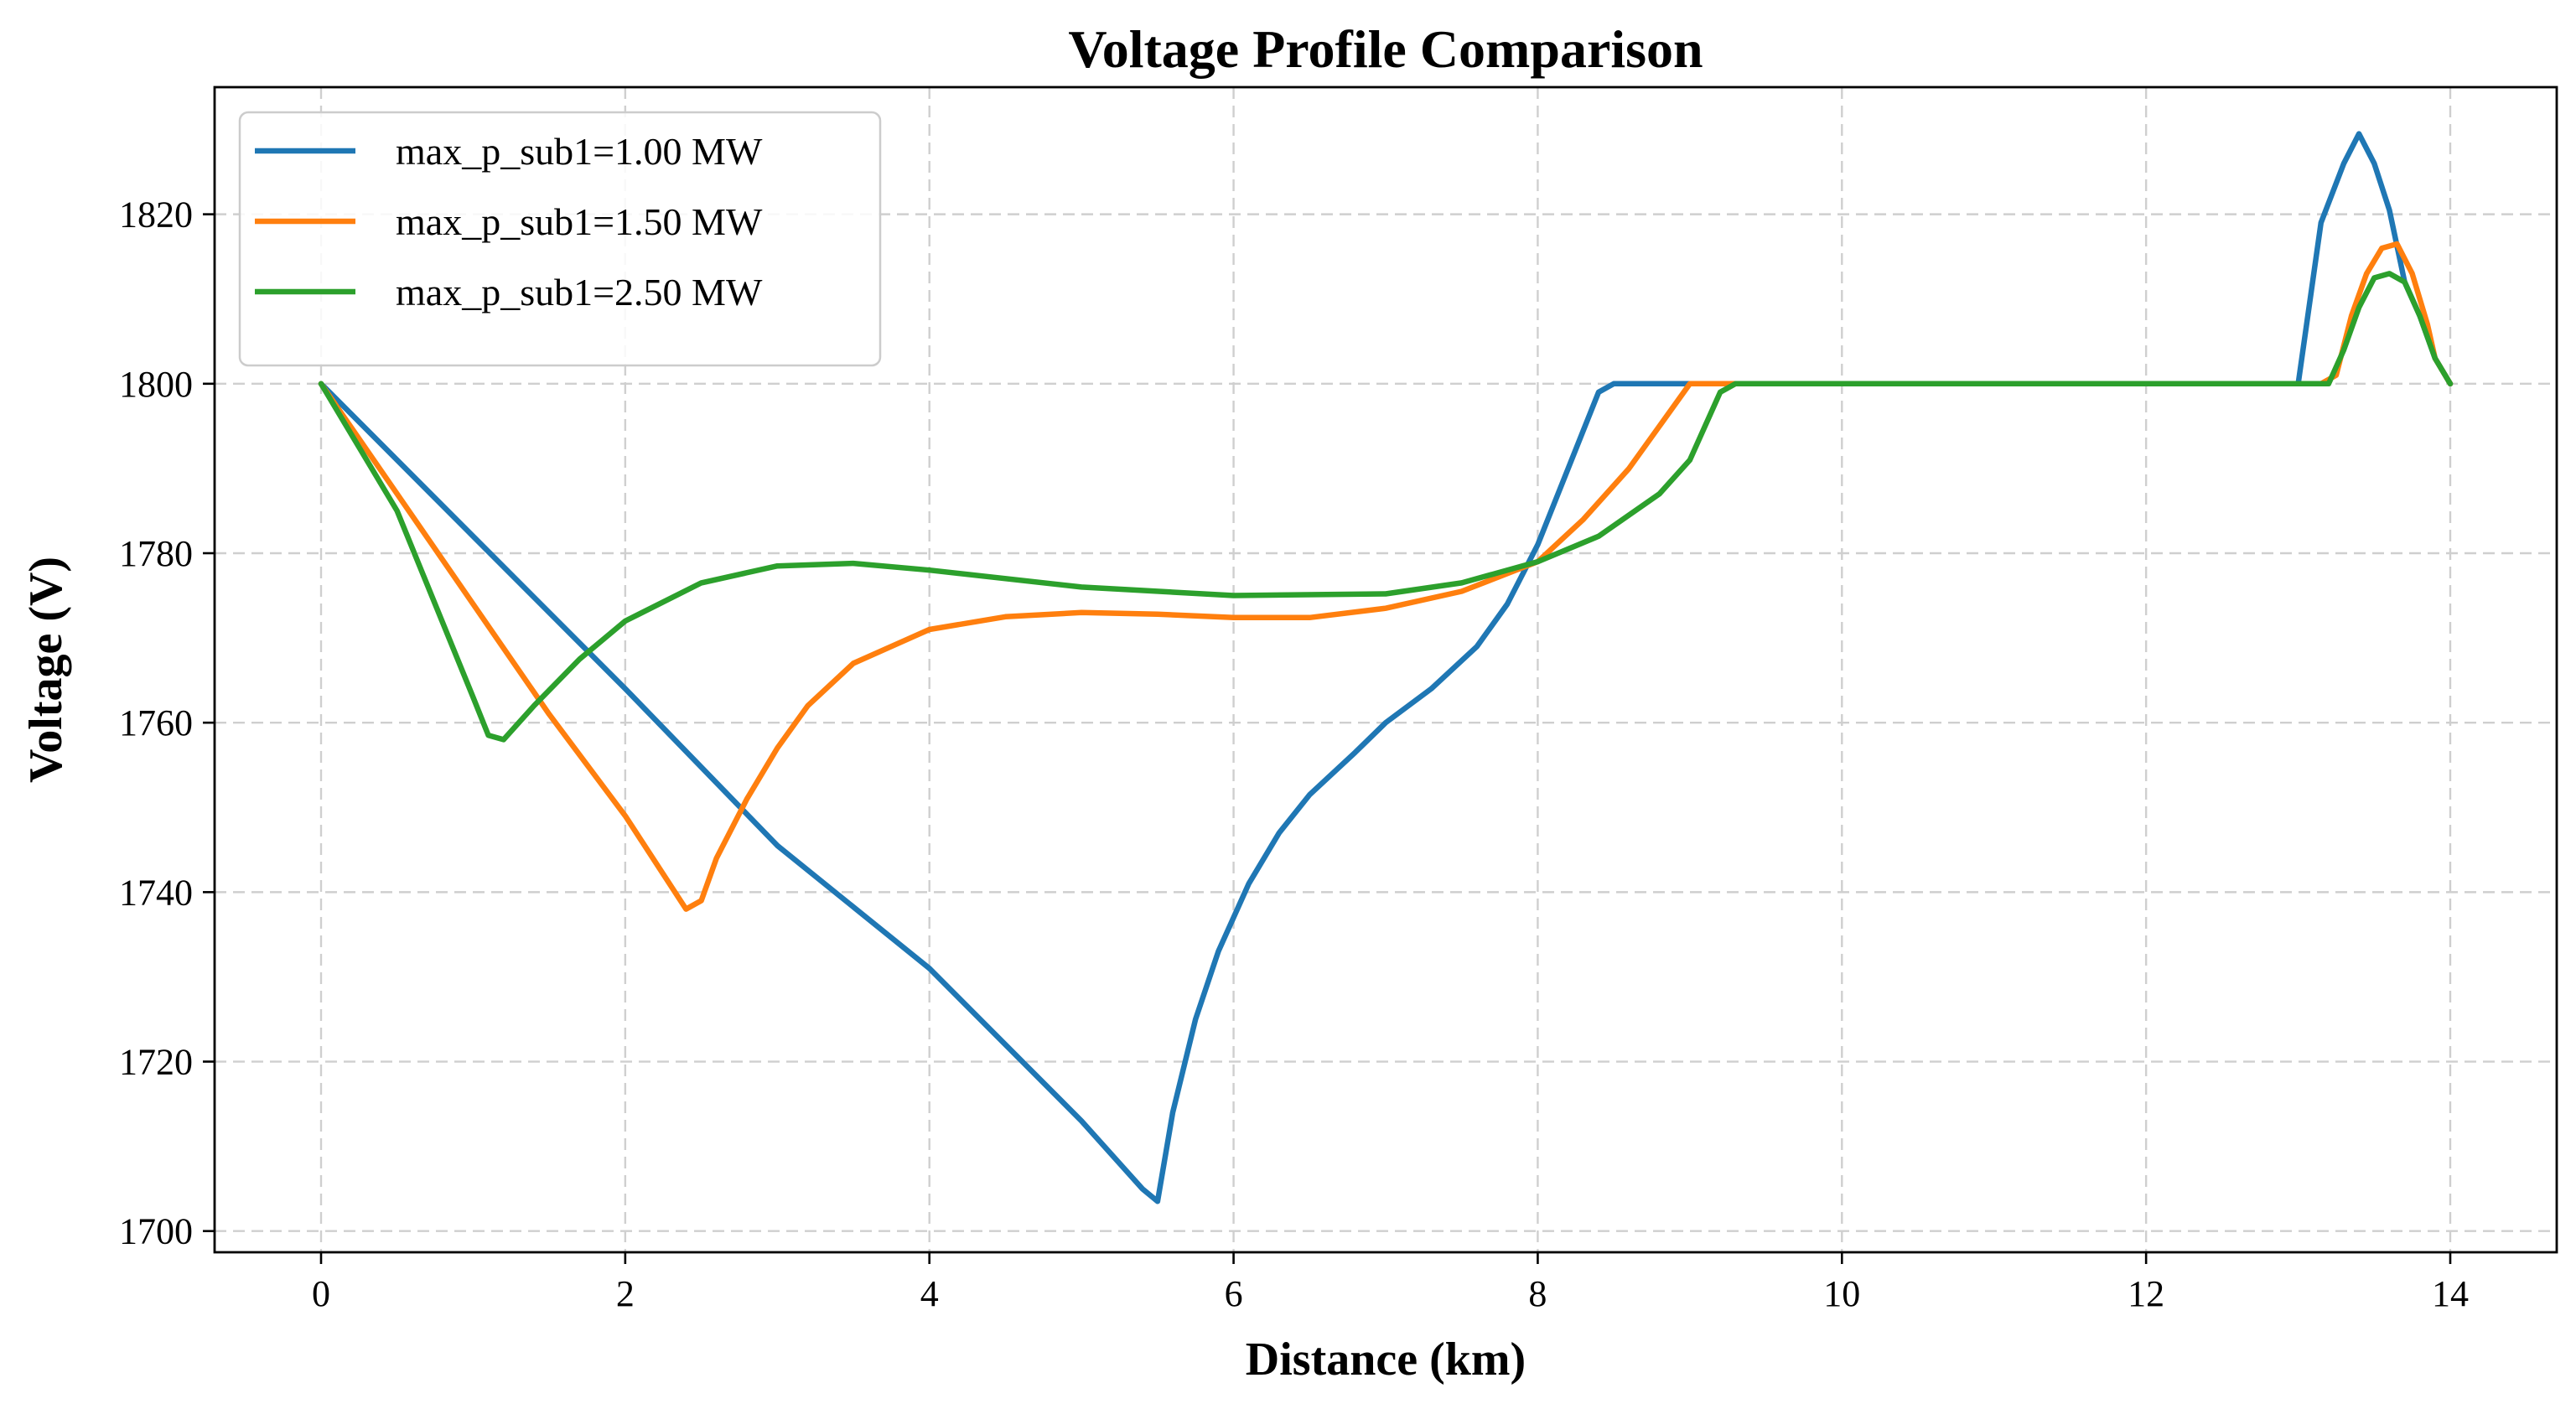 This screenshot has width=2576, height=1409. What do you see at coordinates (2146, 1294) in the screenshot?
I see `x-tick-label: 12` at bounding box center [2146, 1294].